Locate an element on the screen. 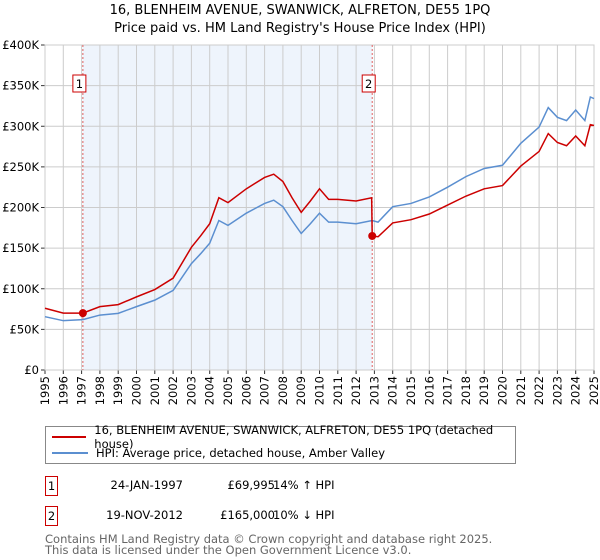  x-tick-label: 2022 is located at coordinates (539, 390).